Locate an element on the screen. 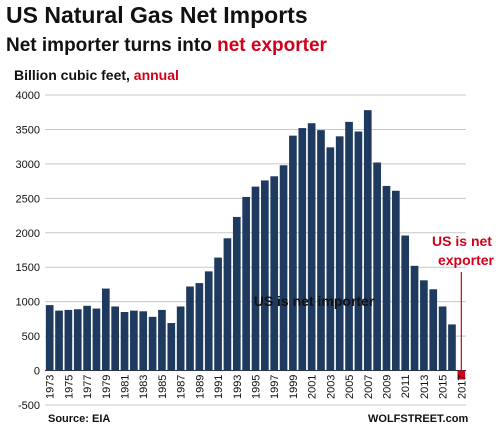 The height and width of the screenshot is (435, 499). y-tick-label: 3000 is located at coordinates (28, 165).